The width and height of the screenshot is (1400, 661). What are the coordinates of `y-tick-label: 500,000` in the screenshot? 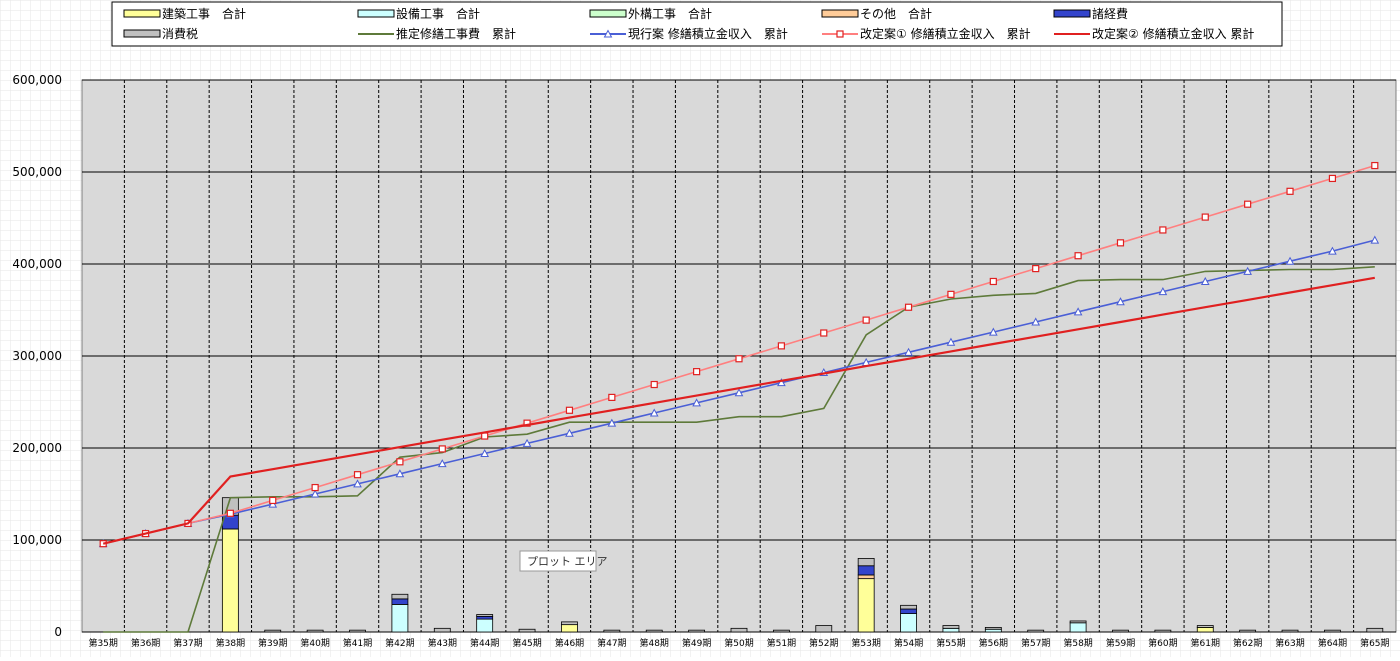 It's located at (37, 172).